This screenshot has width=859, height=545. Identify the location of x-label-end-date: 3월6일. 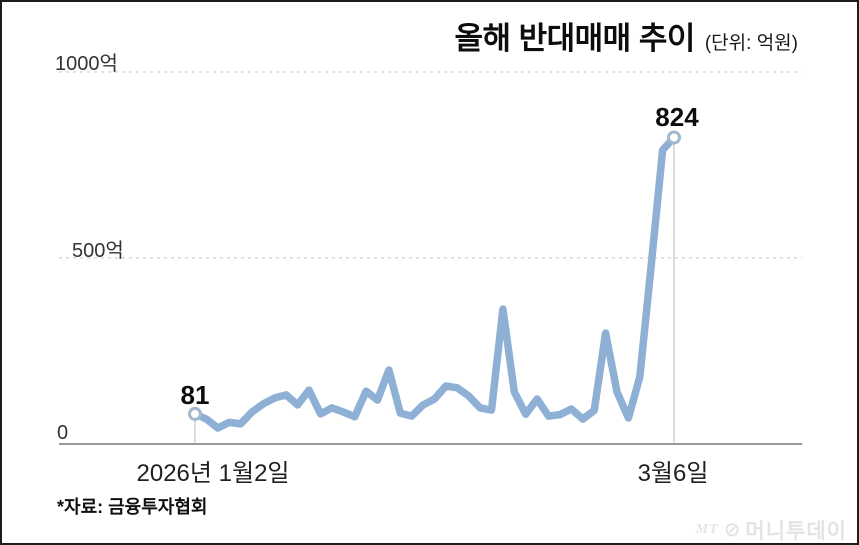
(673, 473).